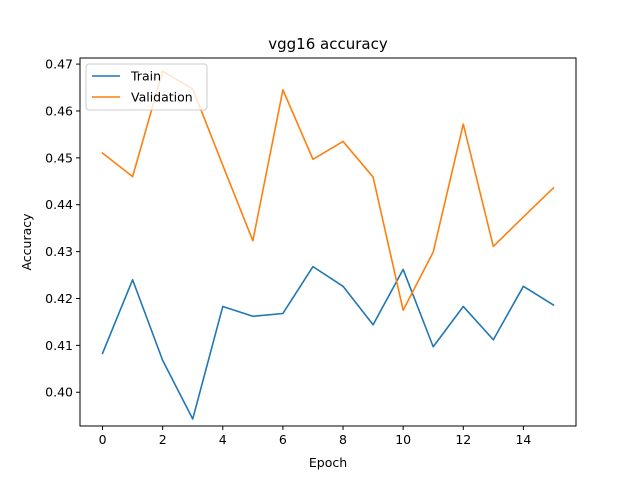  Describe the element at coordinates (103, 439) in the screenshot. I see `x-tick-label: 0` at that location.